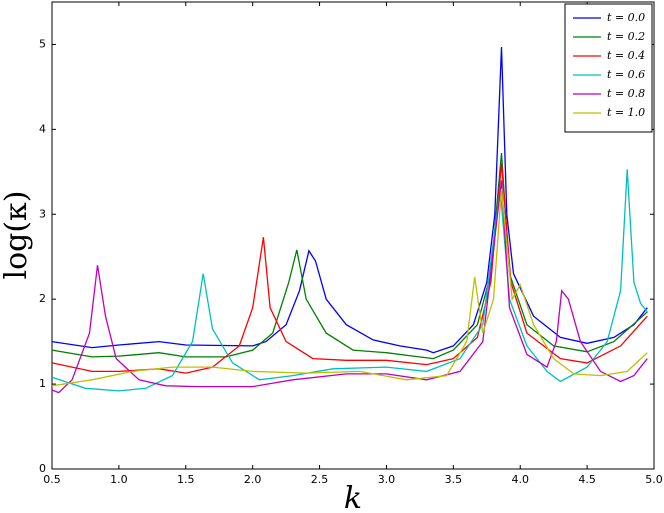 The image size is (664, 513). Describe the element at coordinates (42, 298) in the screenshot. I see `y-tick-label: 2` at that location.